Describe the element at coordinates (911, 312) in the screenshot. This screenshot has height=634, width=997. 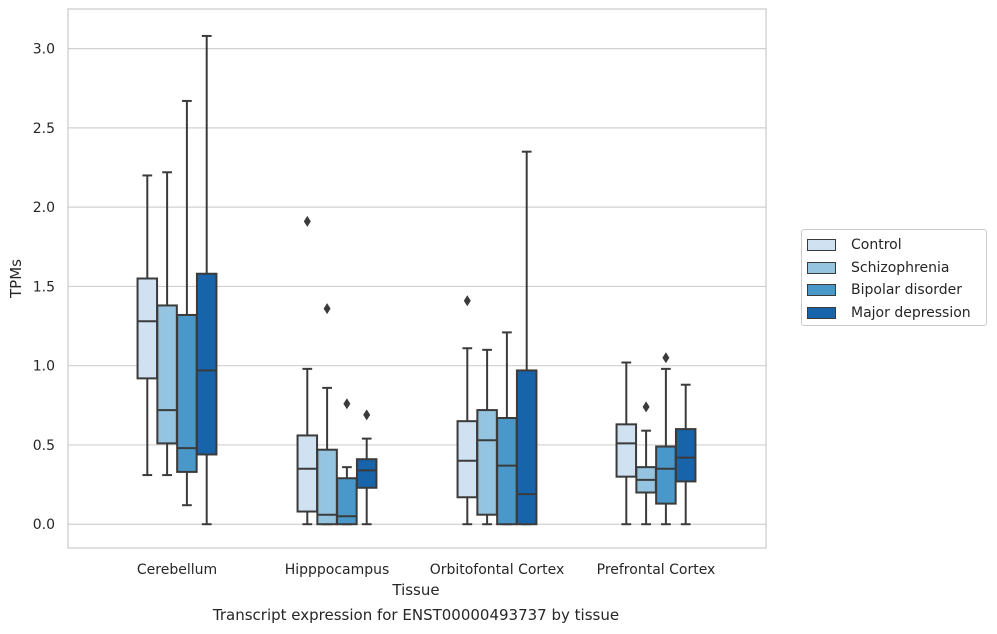
I see `legend-label: Major depression` at that location.